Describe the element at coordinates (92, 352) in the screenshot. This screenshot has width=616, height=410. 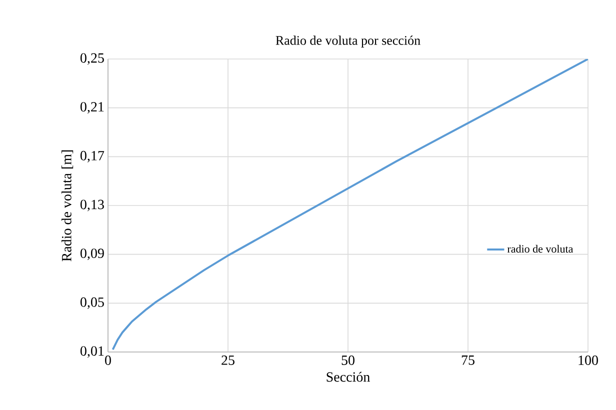
I see `y-tick-label: 0,01` at that location.